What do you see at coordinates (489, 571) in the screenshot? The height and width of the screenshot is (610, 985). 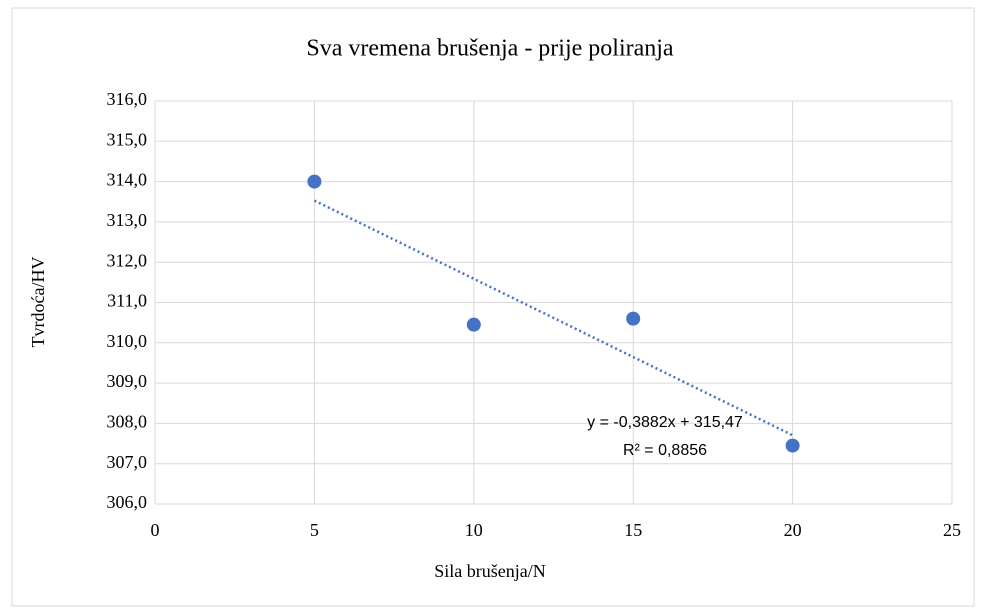 I see `x-axis-label: Sila brušenja/N` at bounding box center [489, 571].